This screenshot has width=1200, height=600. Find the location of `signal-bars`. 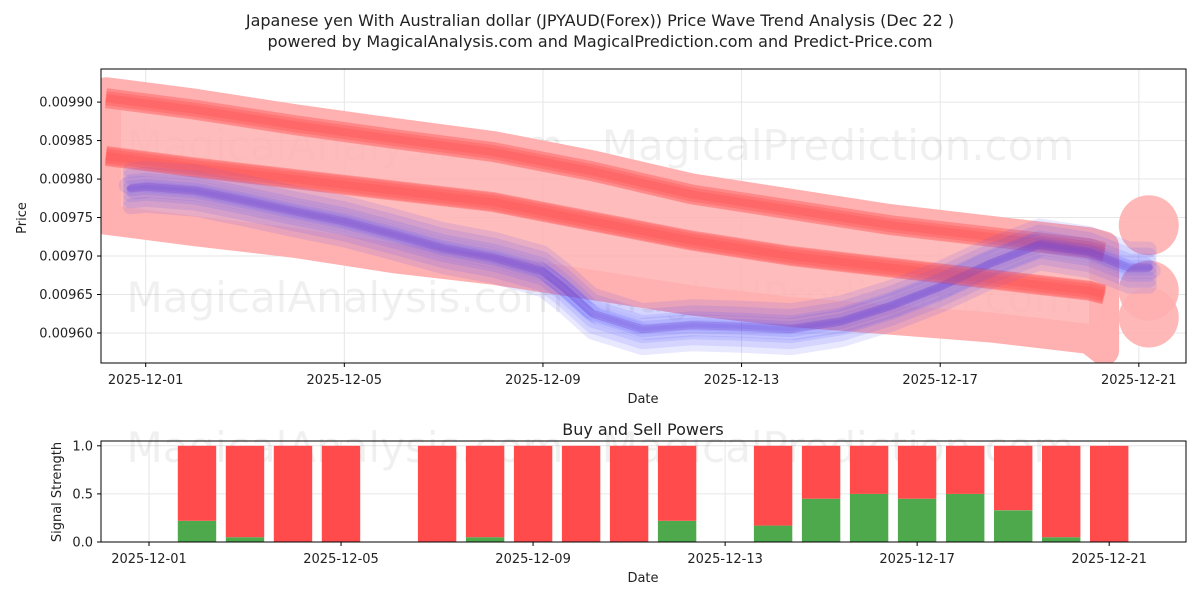

signal-bars is located at coordinates (653, 493).